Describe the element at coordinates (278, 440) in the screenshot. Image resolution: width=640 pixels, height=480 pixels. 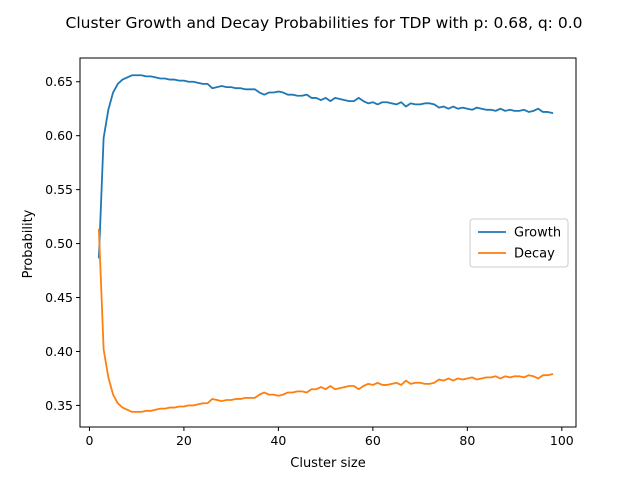
I see `x-tick-label: 40` at that location.